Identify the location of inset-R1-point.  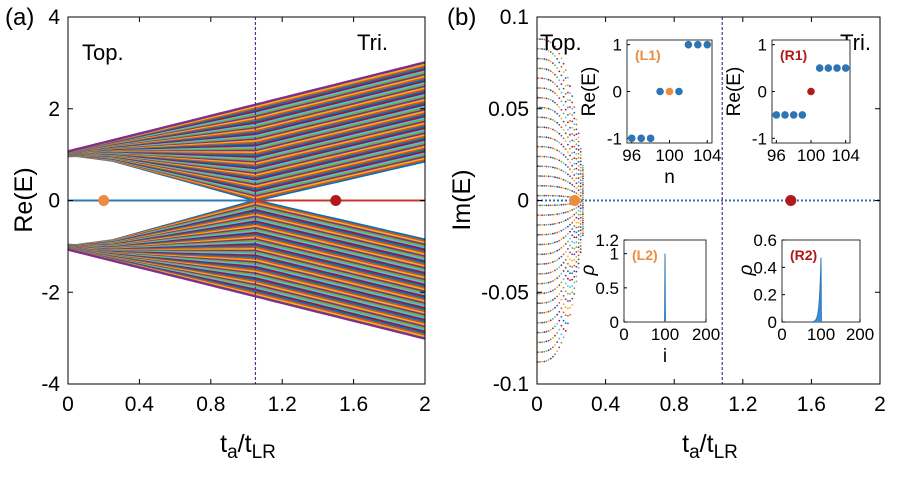
(819, 68).